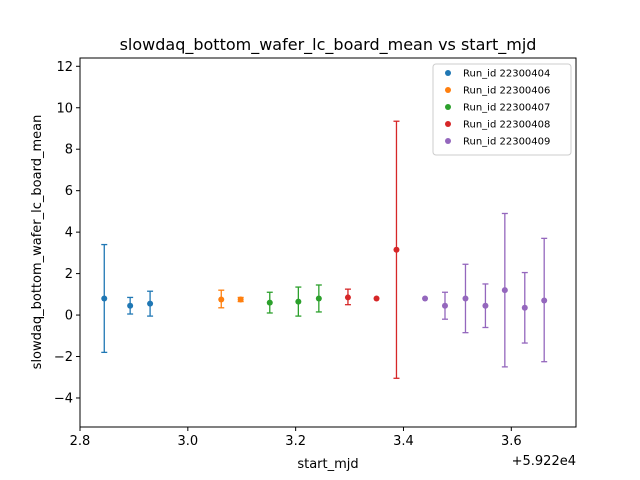 The height and width of the screenshot is (480, 640). What do you see at coordinates (69, 191) in the screenshot?
I see `y-tick-label: 6` at bounding box center [69, 191].